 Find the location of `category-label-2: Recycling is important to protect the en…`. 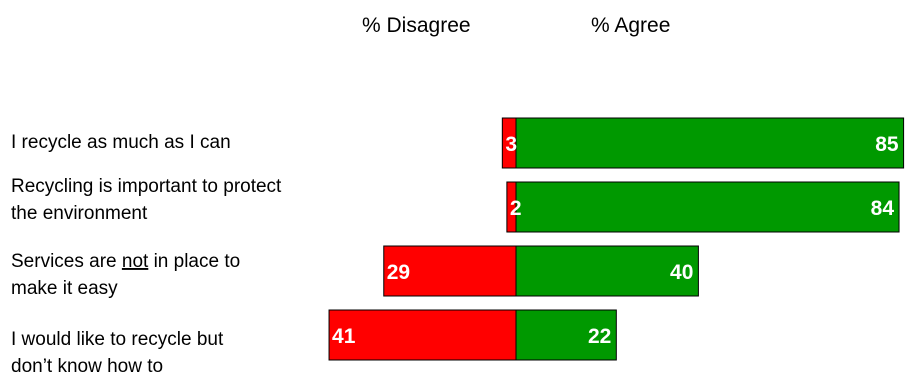

category-label-2: Recycling is important to protect the en… is located at coordinates (149, 200).